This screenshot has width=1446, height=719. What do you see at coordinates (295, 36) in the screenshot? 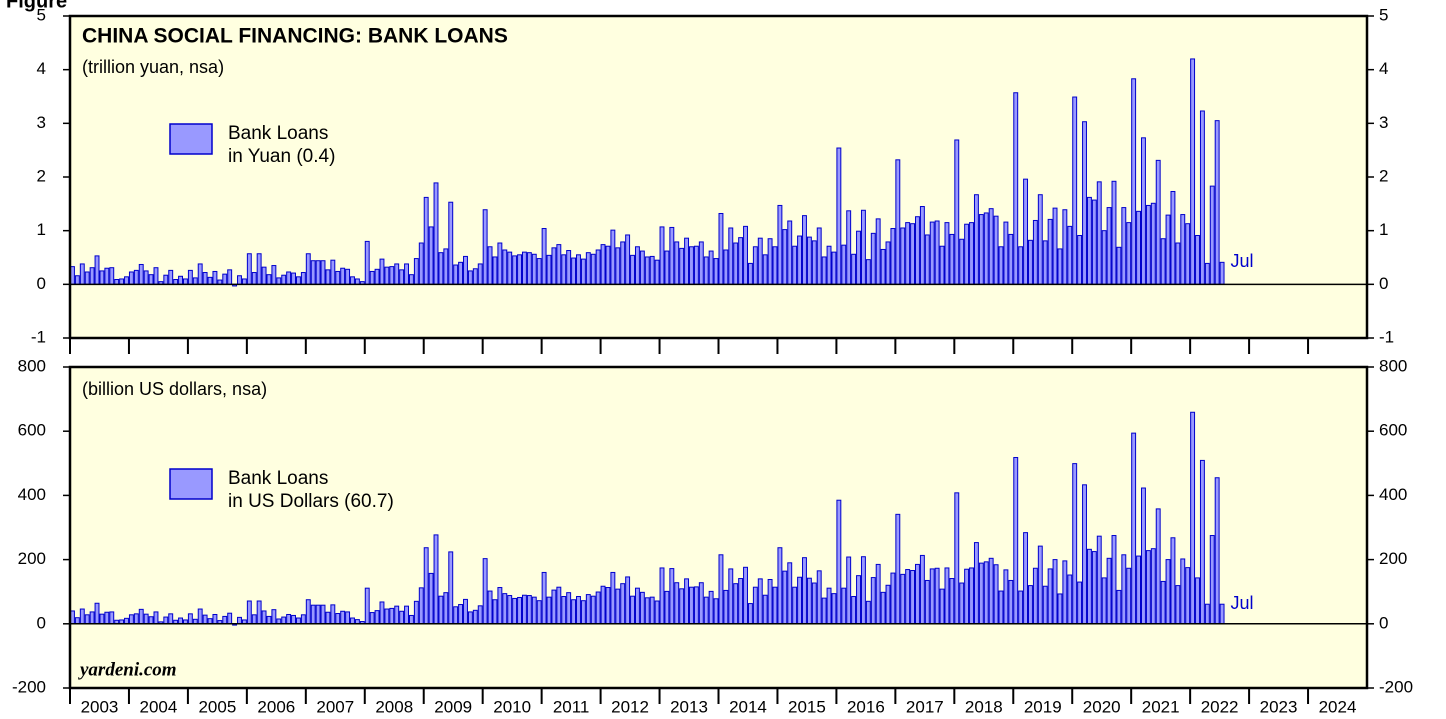
I see `chart-title: CHINA SOCIAL FINANCING: BANK LOANS` at bounding box center [295, 36].